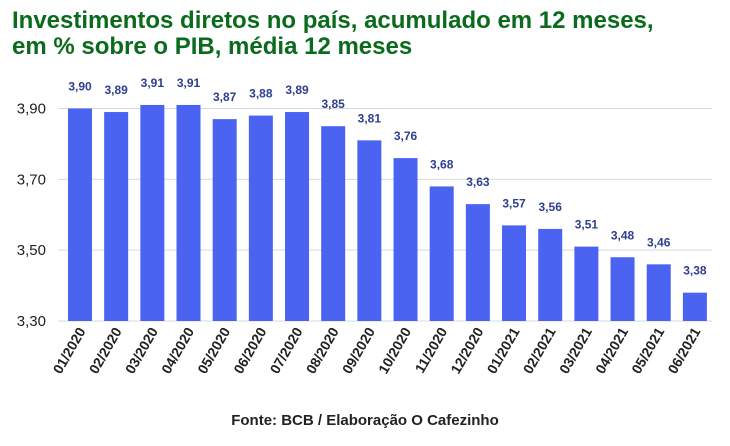 The image size is (730, 446). I want to click on x-tick-label: 02/2020, so click(105, 350).